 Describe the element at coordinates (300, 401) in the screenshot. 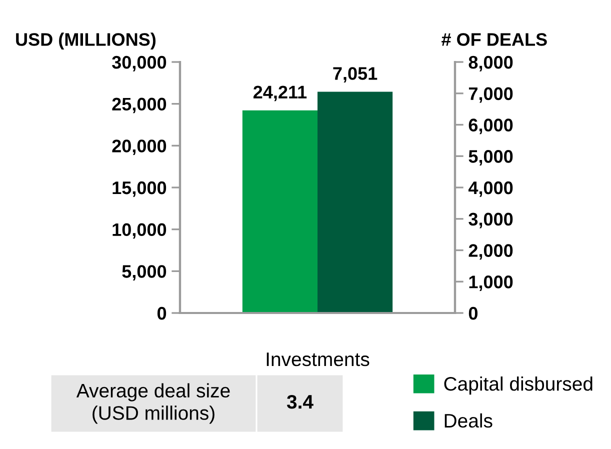

I see `text: 3.4` at that location.